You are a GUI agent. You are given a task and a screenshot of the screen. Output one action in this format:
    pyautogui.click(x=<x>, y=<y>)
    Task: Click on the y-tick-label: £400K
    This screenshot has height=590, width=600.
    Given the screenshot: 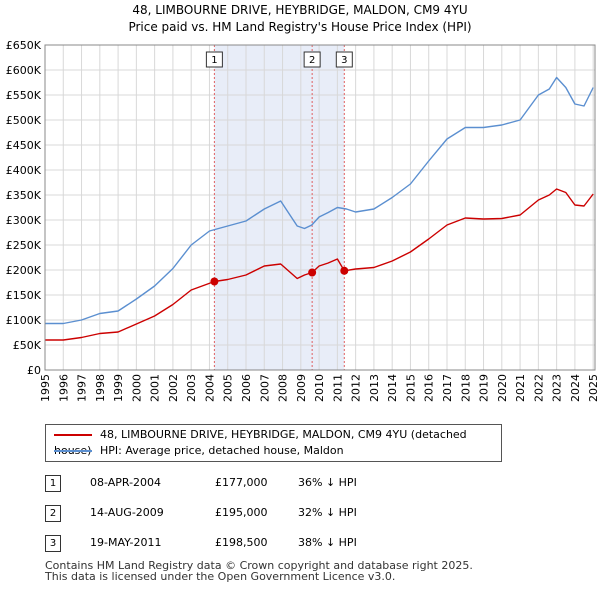 What is the action you would take?
    pyautogui.click(x=24, y=170)
    